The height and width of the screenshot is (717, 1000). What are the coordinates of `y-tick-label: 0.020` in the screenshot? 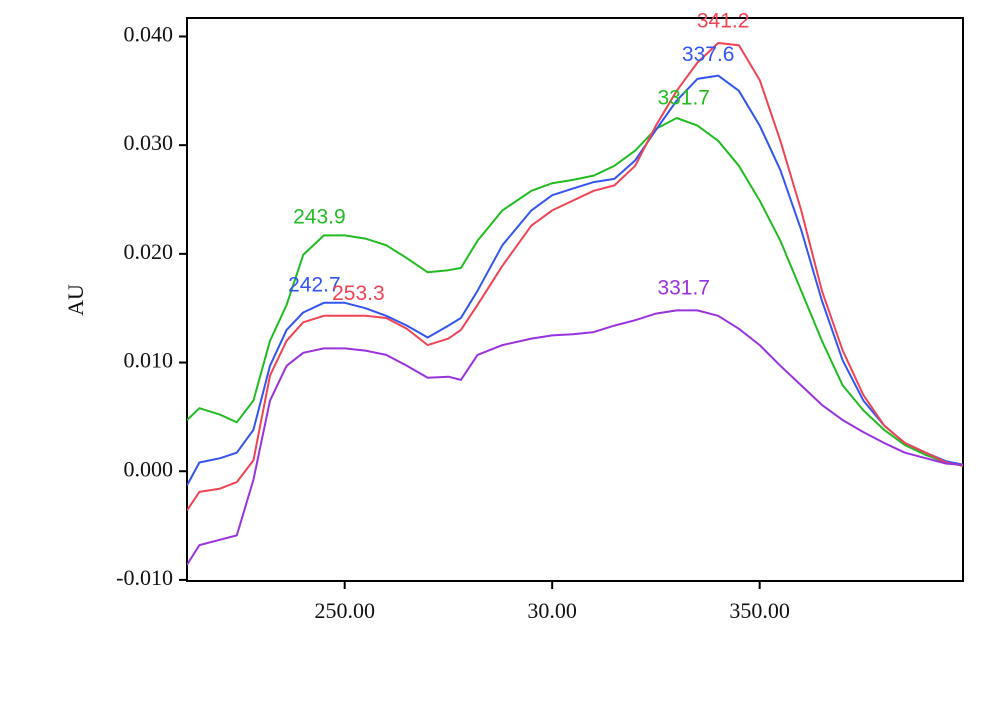 It's located at (149, 251).